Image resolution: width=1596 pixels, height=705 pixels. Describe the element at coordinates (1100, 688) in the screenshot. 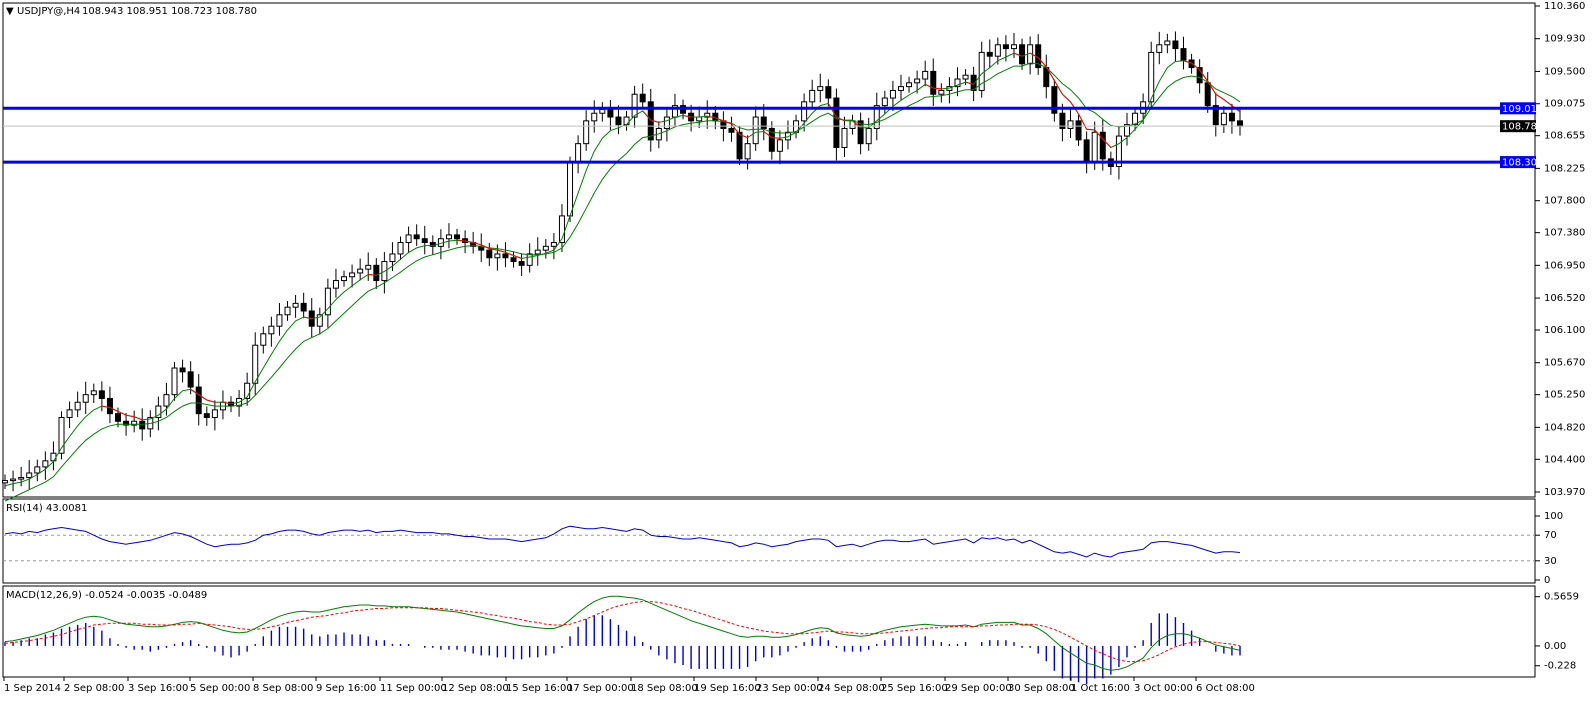

I see `time-tick-label: 1 Oct 16:00` at that location.